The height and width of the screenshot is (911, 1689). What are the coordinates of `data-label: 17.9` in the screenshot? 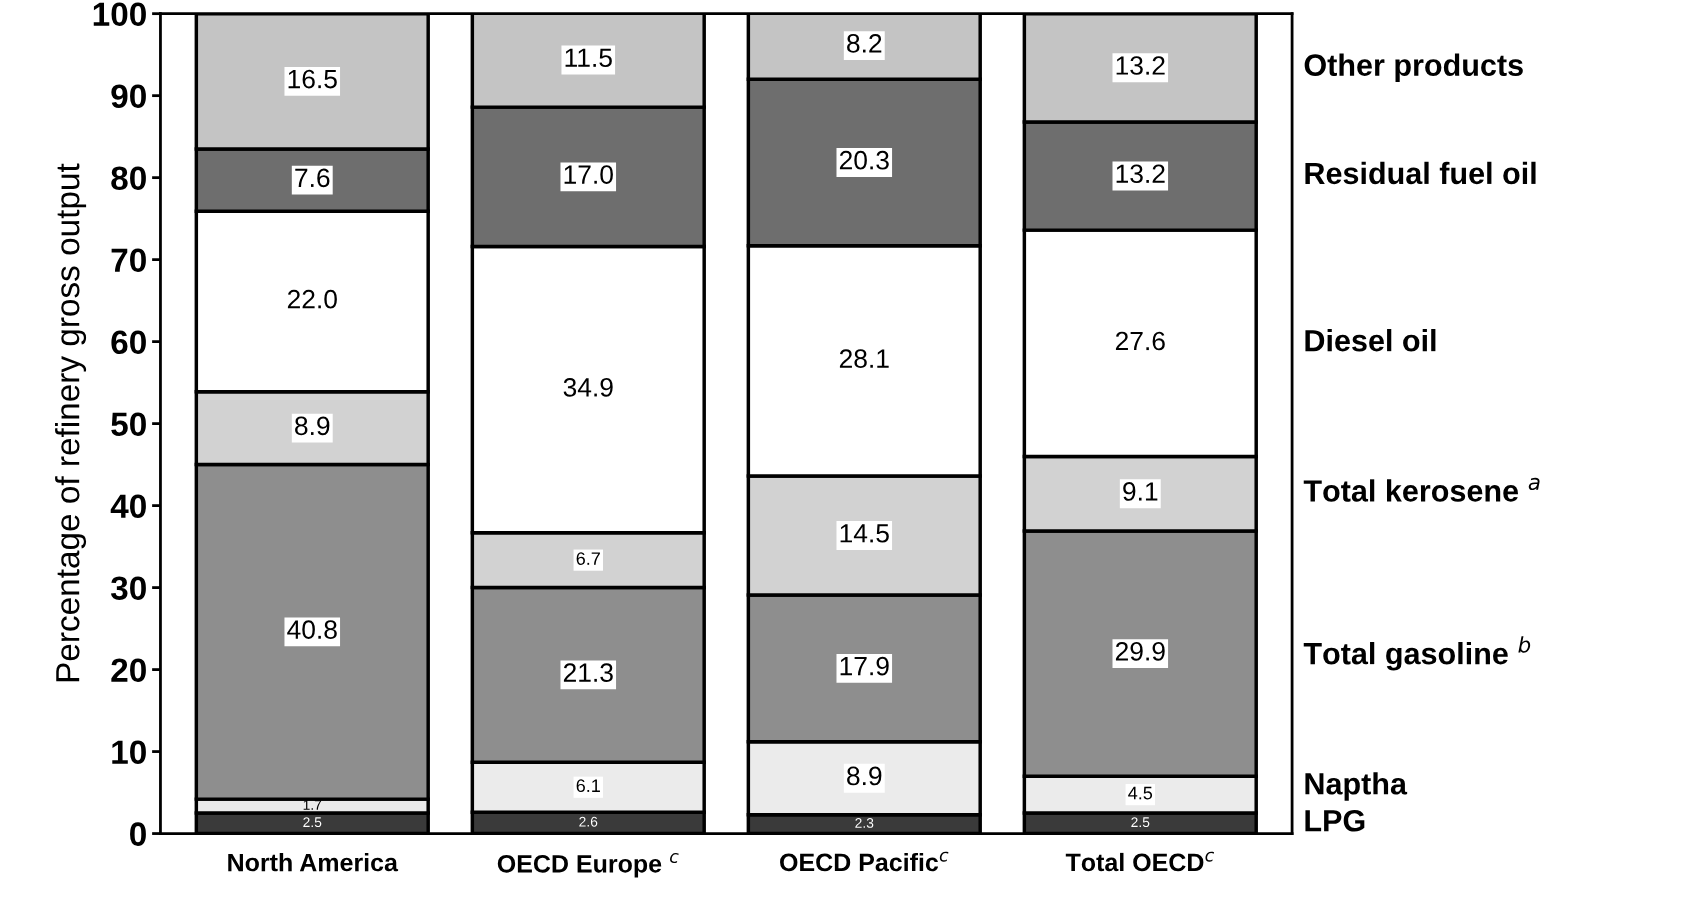 It's located at (864, 666).